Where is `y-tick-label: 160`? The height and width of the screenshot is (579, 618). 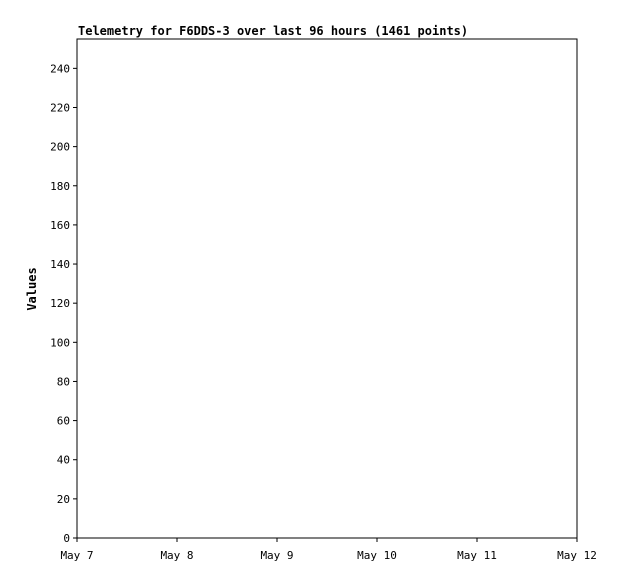 y-tick-label: 160 is located at coordinates (60, 225).